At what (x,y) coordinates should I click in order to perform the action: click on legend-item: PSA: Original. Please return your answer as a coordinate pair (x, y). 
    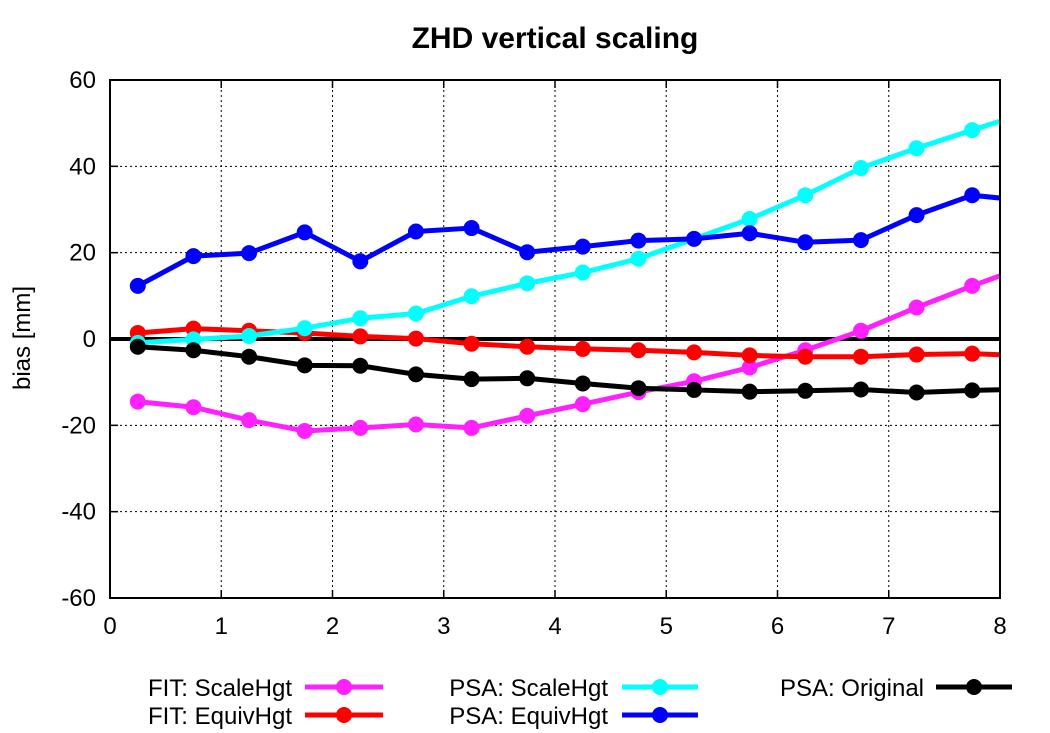
    Looking at the image, I should click on (896, 688).